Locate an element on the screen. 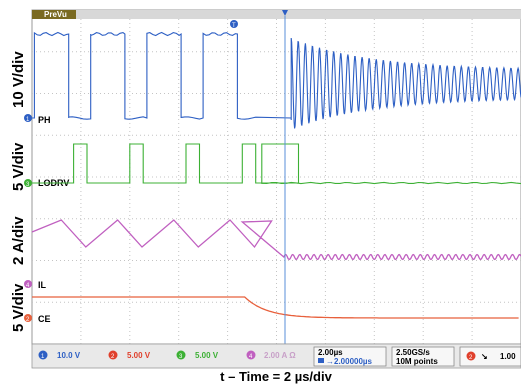  status-trigger-slope: ↘ is located at coordinates (484, 356).